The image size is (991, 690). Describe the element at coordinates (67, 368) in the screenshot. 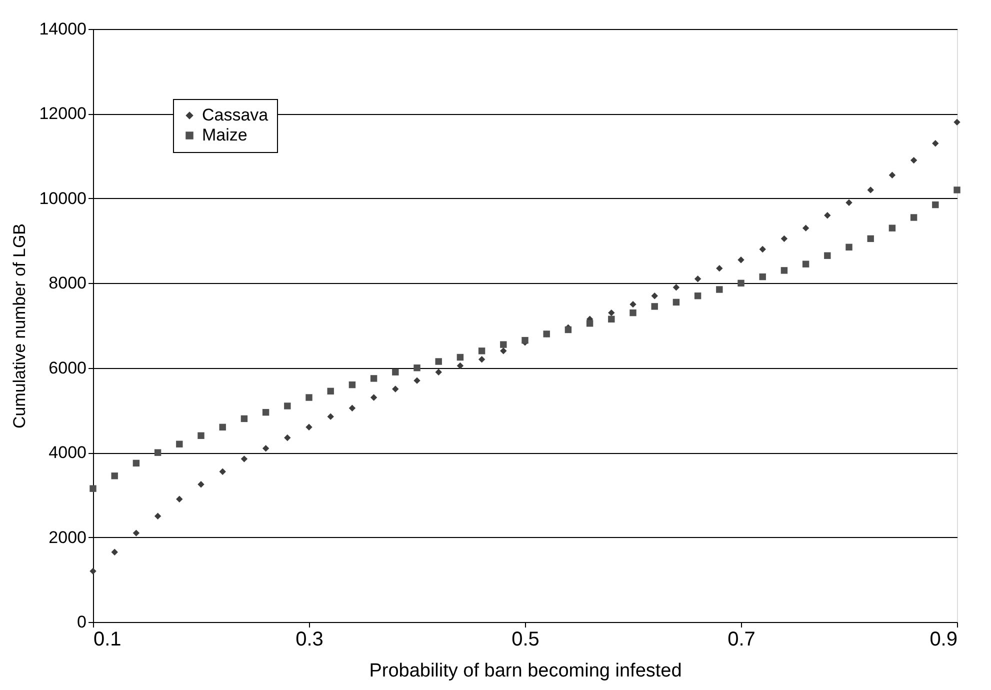

I see `y-tick-label: 6000` at that location.